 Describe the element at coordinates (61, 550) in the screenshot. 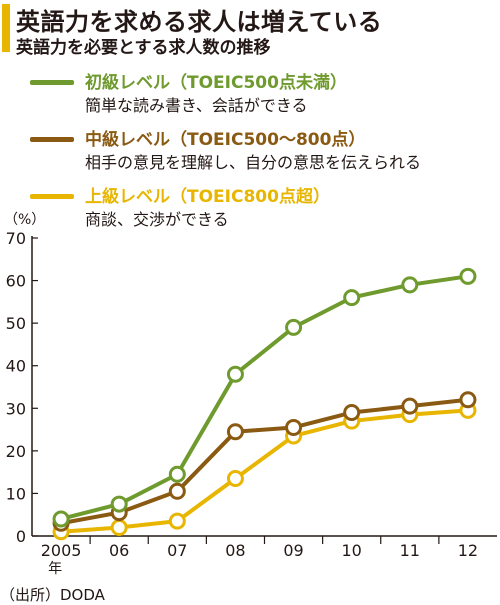

I see `x-tick-label: 2005` at that location.